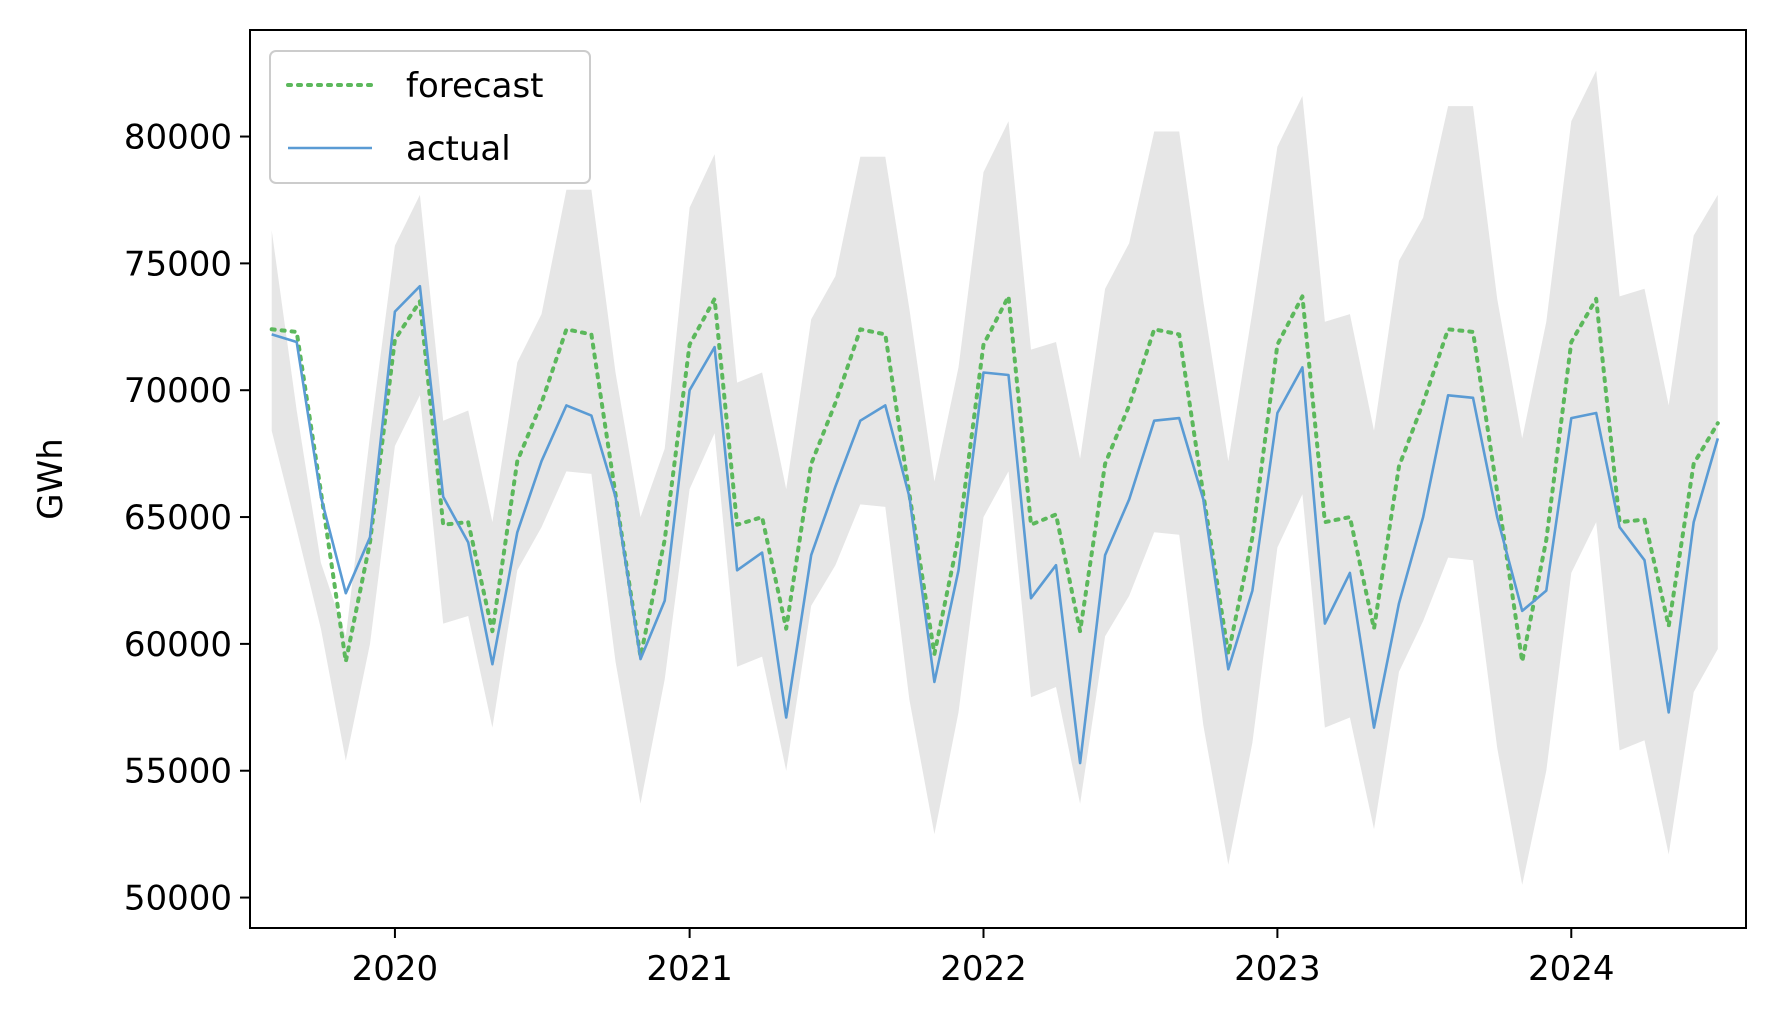 Image resolution: width=1770 pixels, height=1020 pixels. I want to click on y-tick-label: 75000, so click(178, 264).